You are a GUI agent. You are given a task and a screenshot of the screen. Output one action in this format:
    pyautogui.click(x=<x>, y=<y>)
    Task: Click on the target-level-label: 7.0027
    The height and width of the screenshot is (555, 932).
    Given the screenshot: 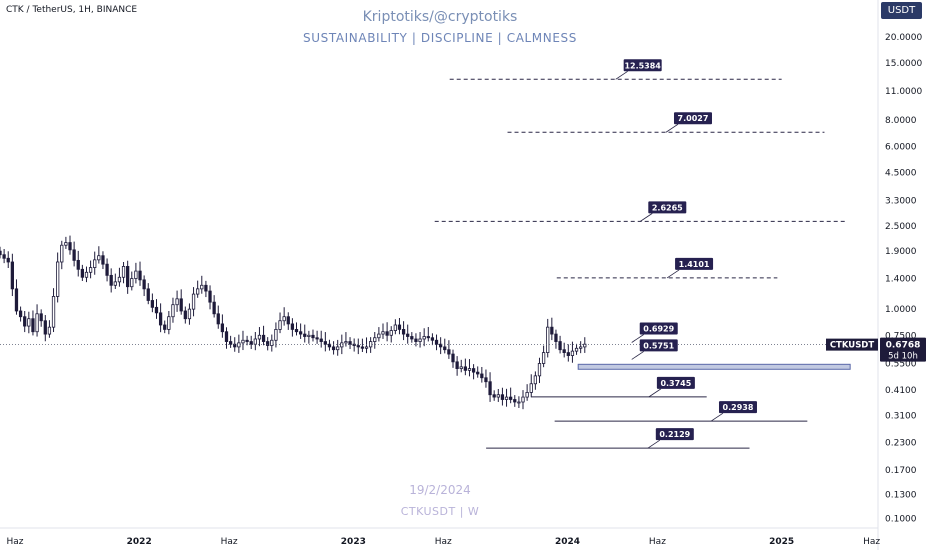 What is the action you would take?
    pyautogui.click(x=693, y=118)
    